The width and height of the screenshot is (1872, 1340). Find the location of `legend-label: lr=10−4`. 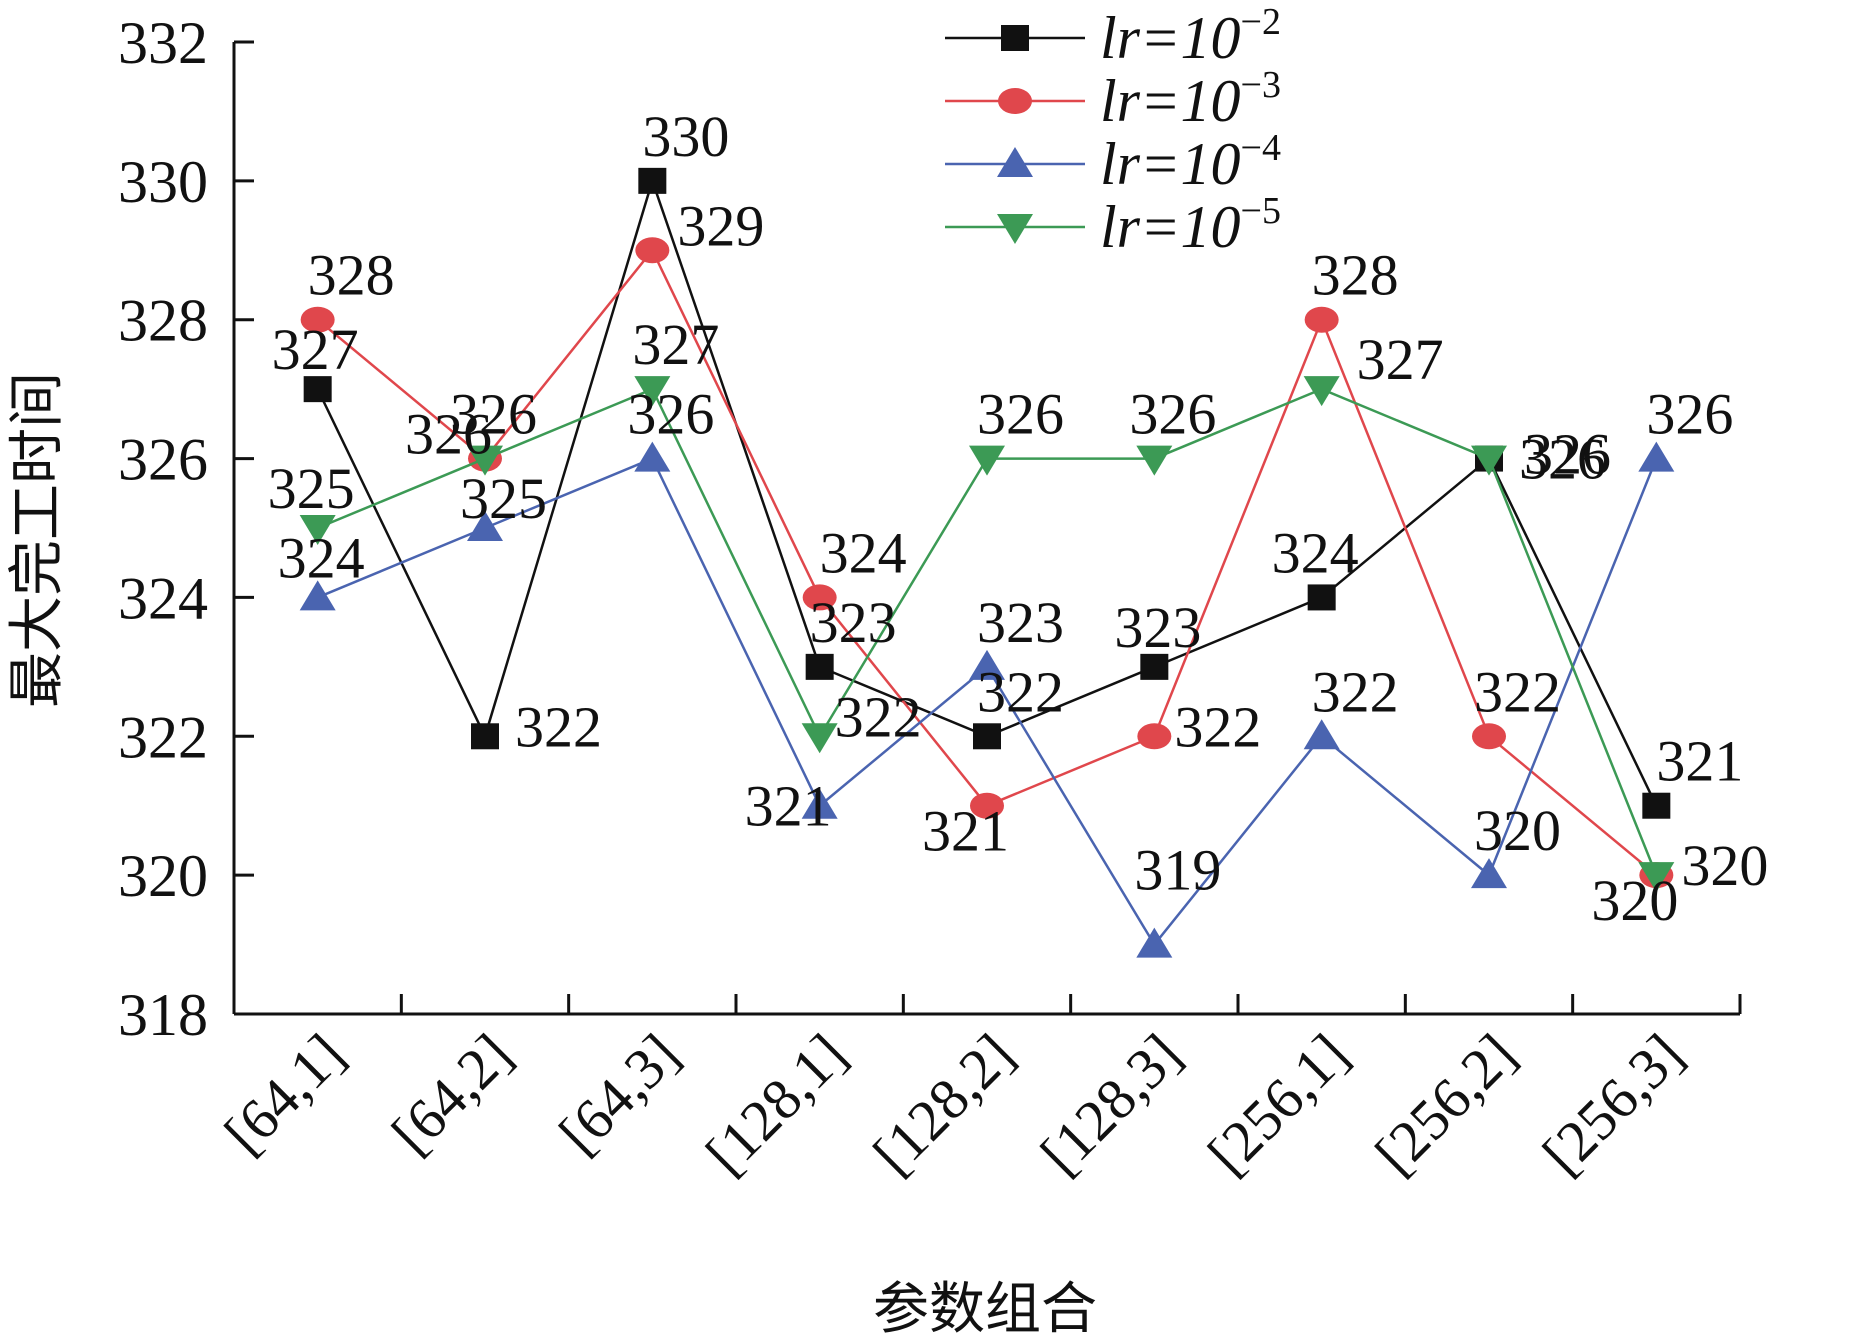

legend-label: lr=10−4 is located at coordinates (1190, 162).